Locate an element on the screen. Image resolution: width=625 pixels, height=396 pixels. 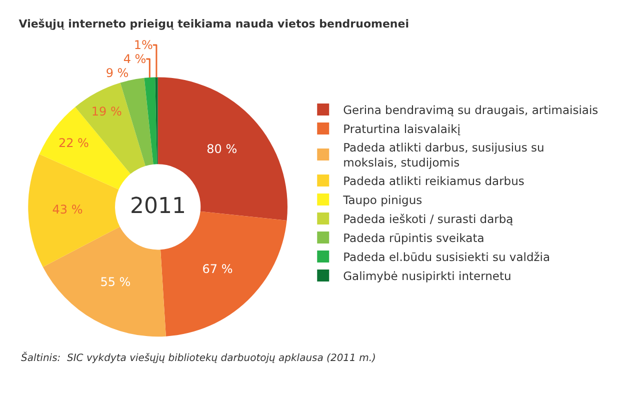
legend-label: Padeda ieškoti / surasti darbą is located at coordinates (428, 219).